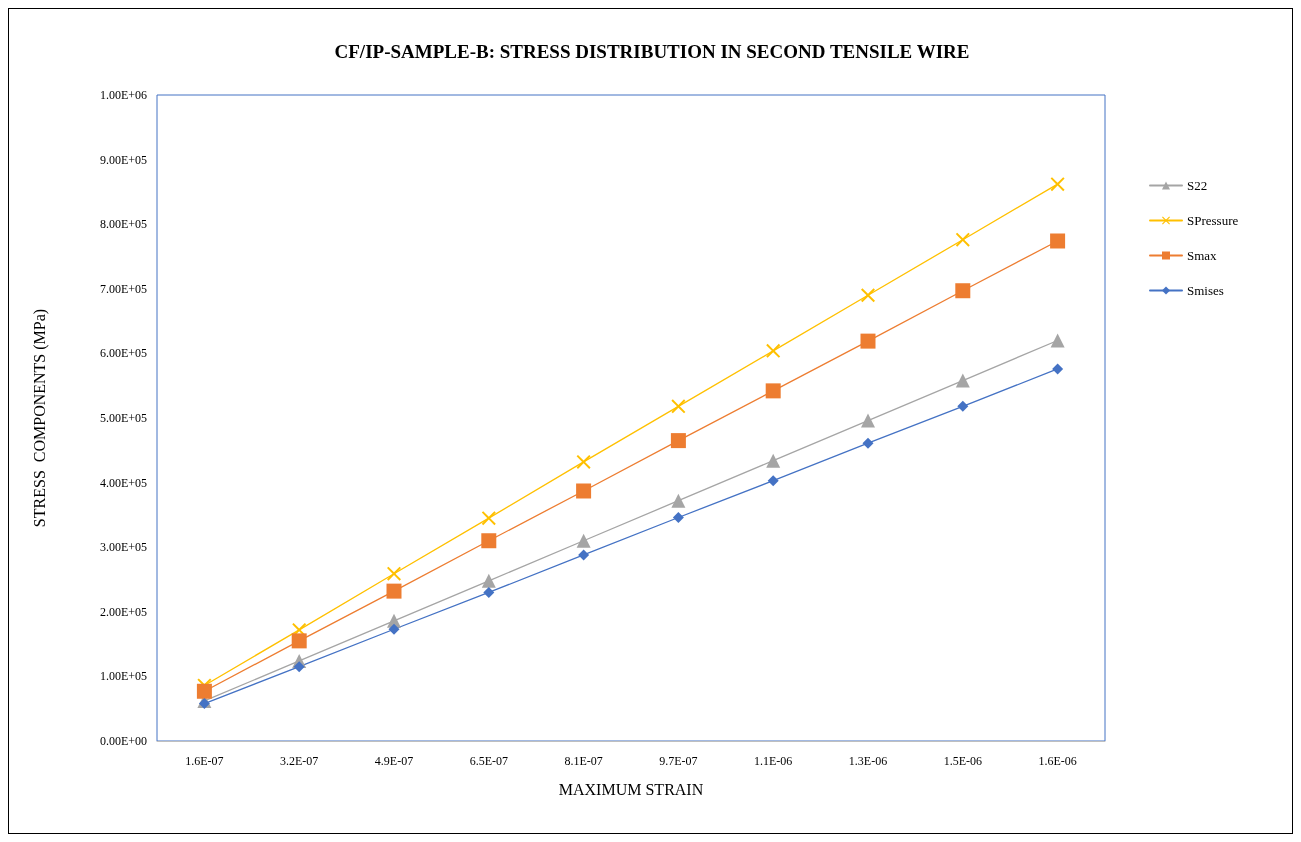 The height and width of the screenshot is (842, 1301). I want to click on y-tick-label: 2.00E+05, so click(123, 611).